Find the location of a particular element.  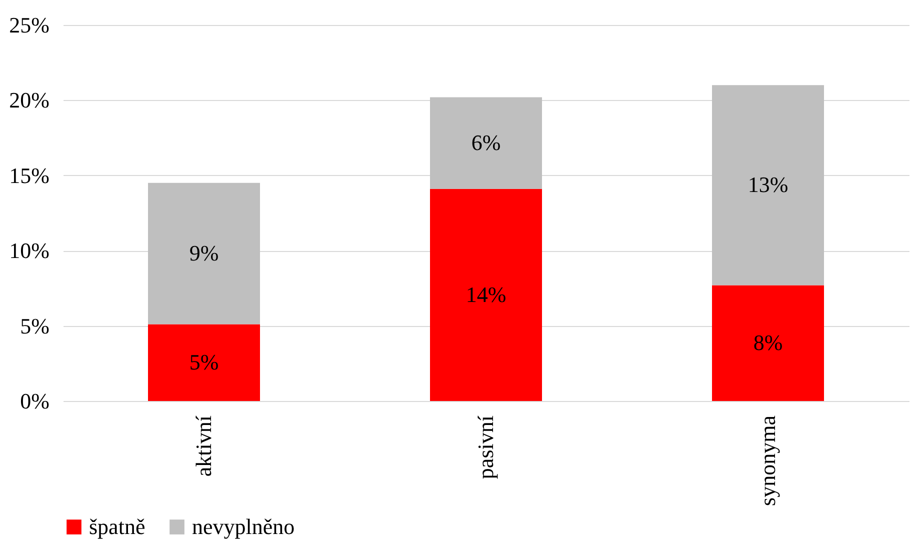

data-label: 14% is located at coordinates (486, 294).